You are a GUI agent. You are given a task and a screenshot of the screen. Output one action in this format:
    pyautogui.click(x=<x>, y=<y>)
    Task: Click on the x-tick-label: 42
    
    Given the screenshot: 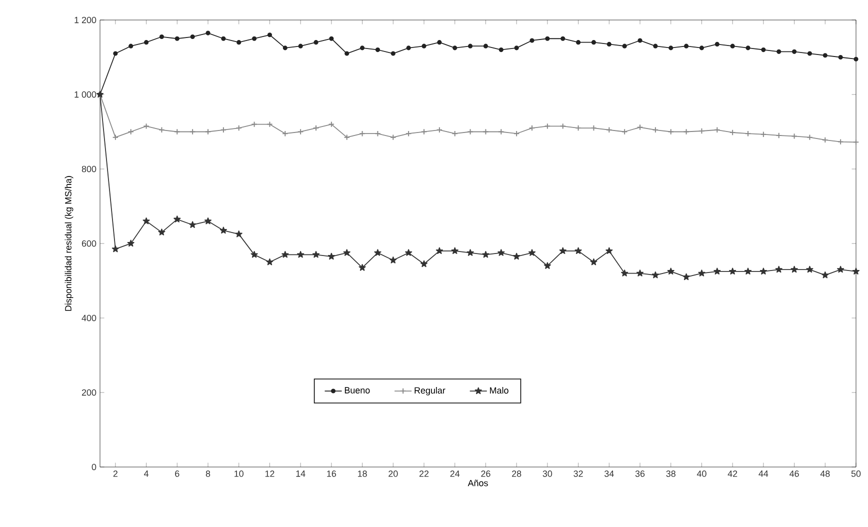 What is the action you would take?
    pyautogui.click(x=733, y=473)
    